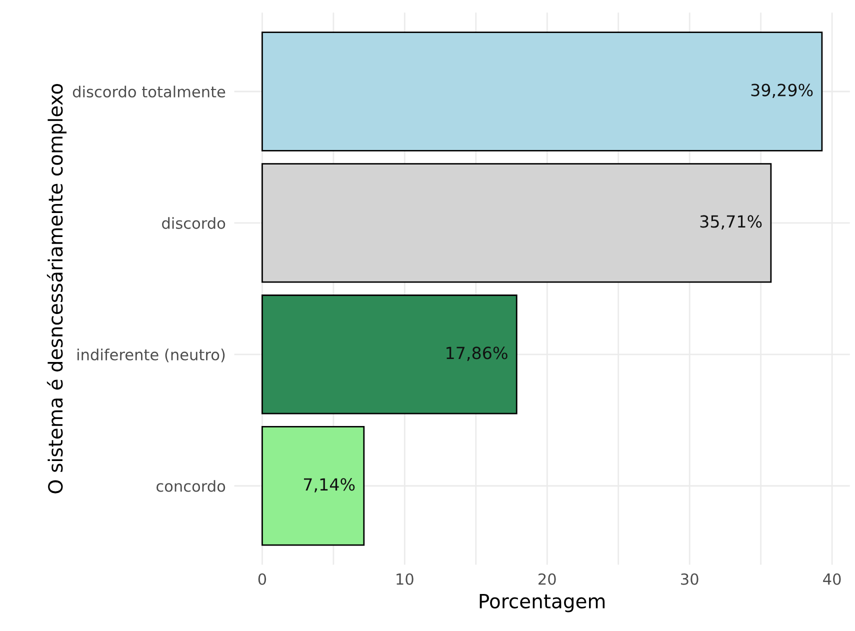 The height and width of the screenshot is (631, 855). I want to click on data-label: 17,86%, so click(477, 353).